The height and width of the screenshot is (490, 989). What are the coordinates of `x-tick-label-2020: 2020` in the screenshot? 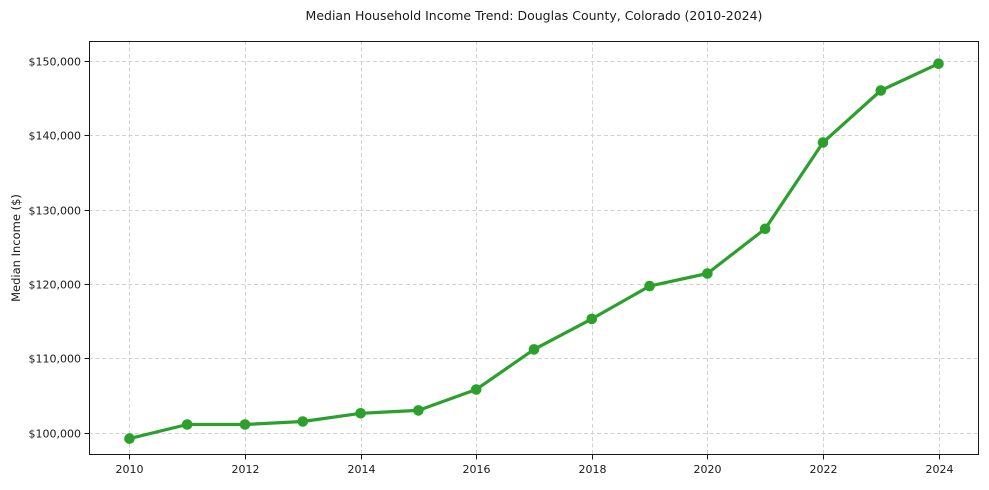 It's located at (708, 469).